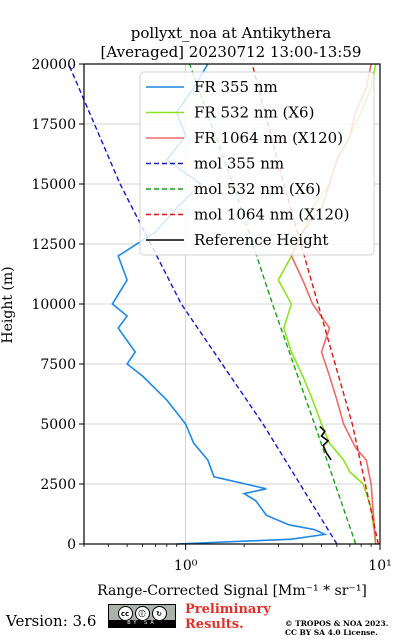 The image size is (400, 640). What do you see at coordinates (58, 365) in the screenshot?
I see `y-tick-label: 7500` at bounding box center [58, 365].